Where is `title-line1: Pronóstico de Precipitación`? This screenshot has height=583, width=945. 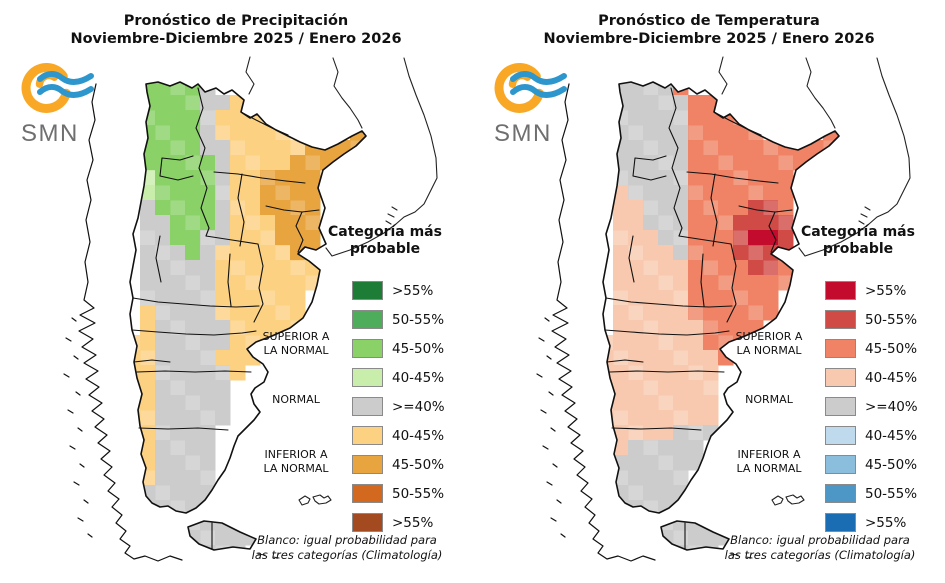
title-line1: Pronóstico de Precipitación is located at coordinates (236, 21).